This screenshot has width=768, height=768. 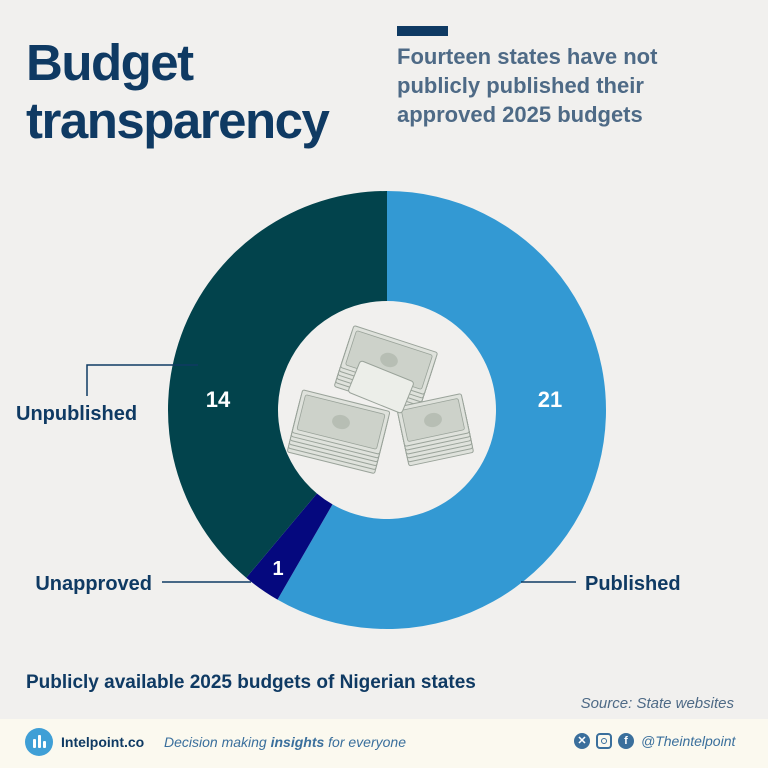 What do you see at coordinates (103, 742) in the screenshot?
I see `brand-link: Intelpoint.co` at bounding box center [103, 742].